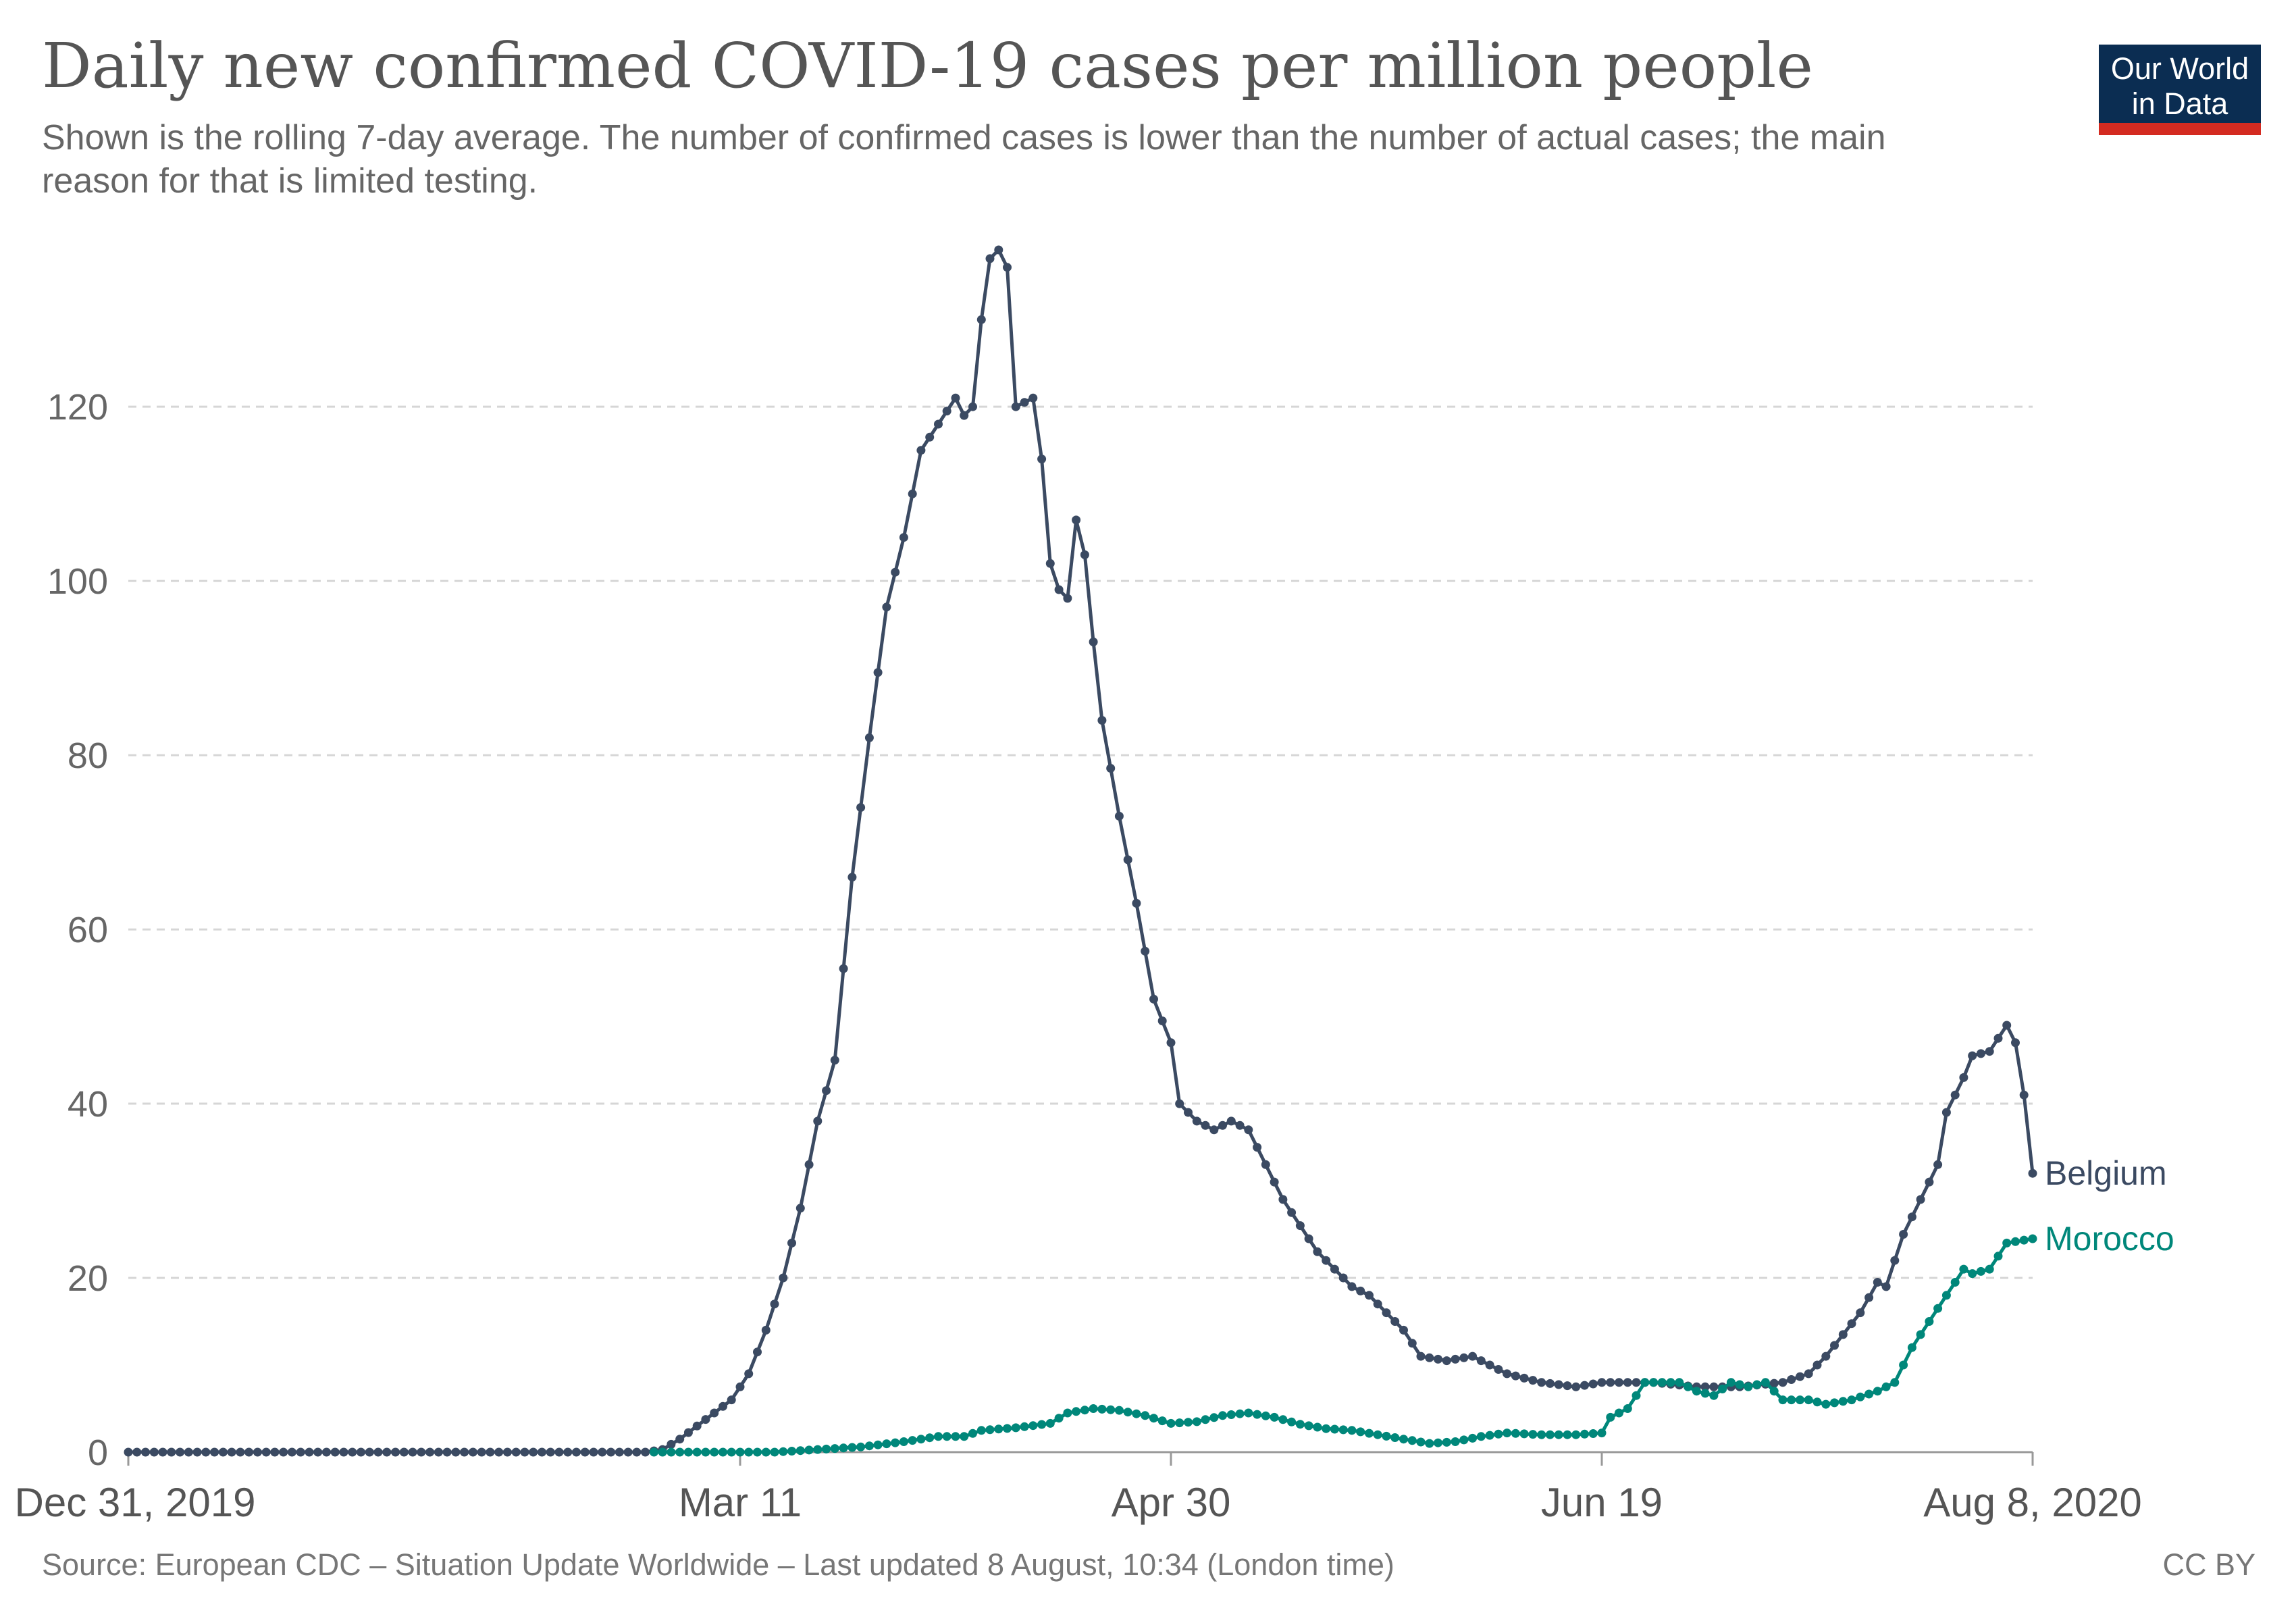 Image resolution: width=2296 pixels, height=1621 pixels. I want to click on morocco-line, so click(1343, 1345).